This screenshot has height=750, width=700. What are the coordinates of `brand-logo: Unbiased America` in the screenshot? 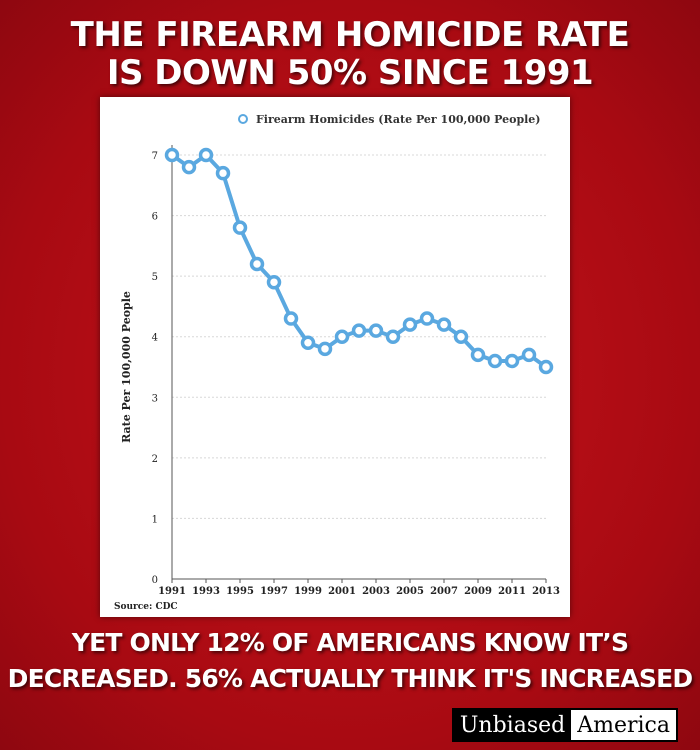 It's located at (564, 725).